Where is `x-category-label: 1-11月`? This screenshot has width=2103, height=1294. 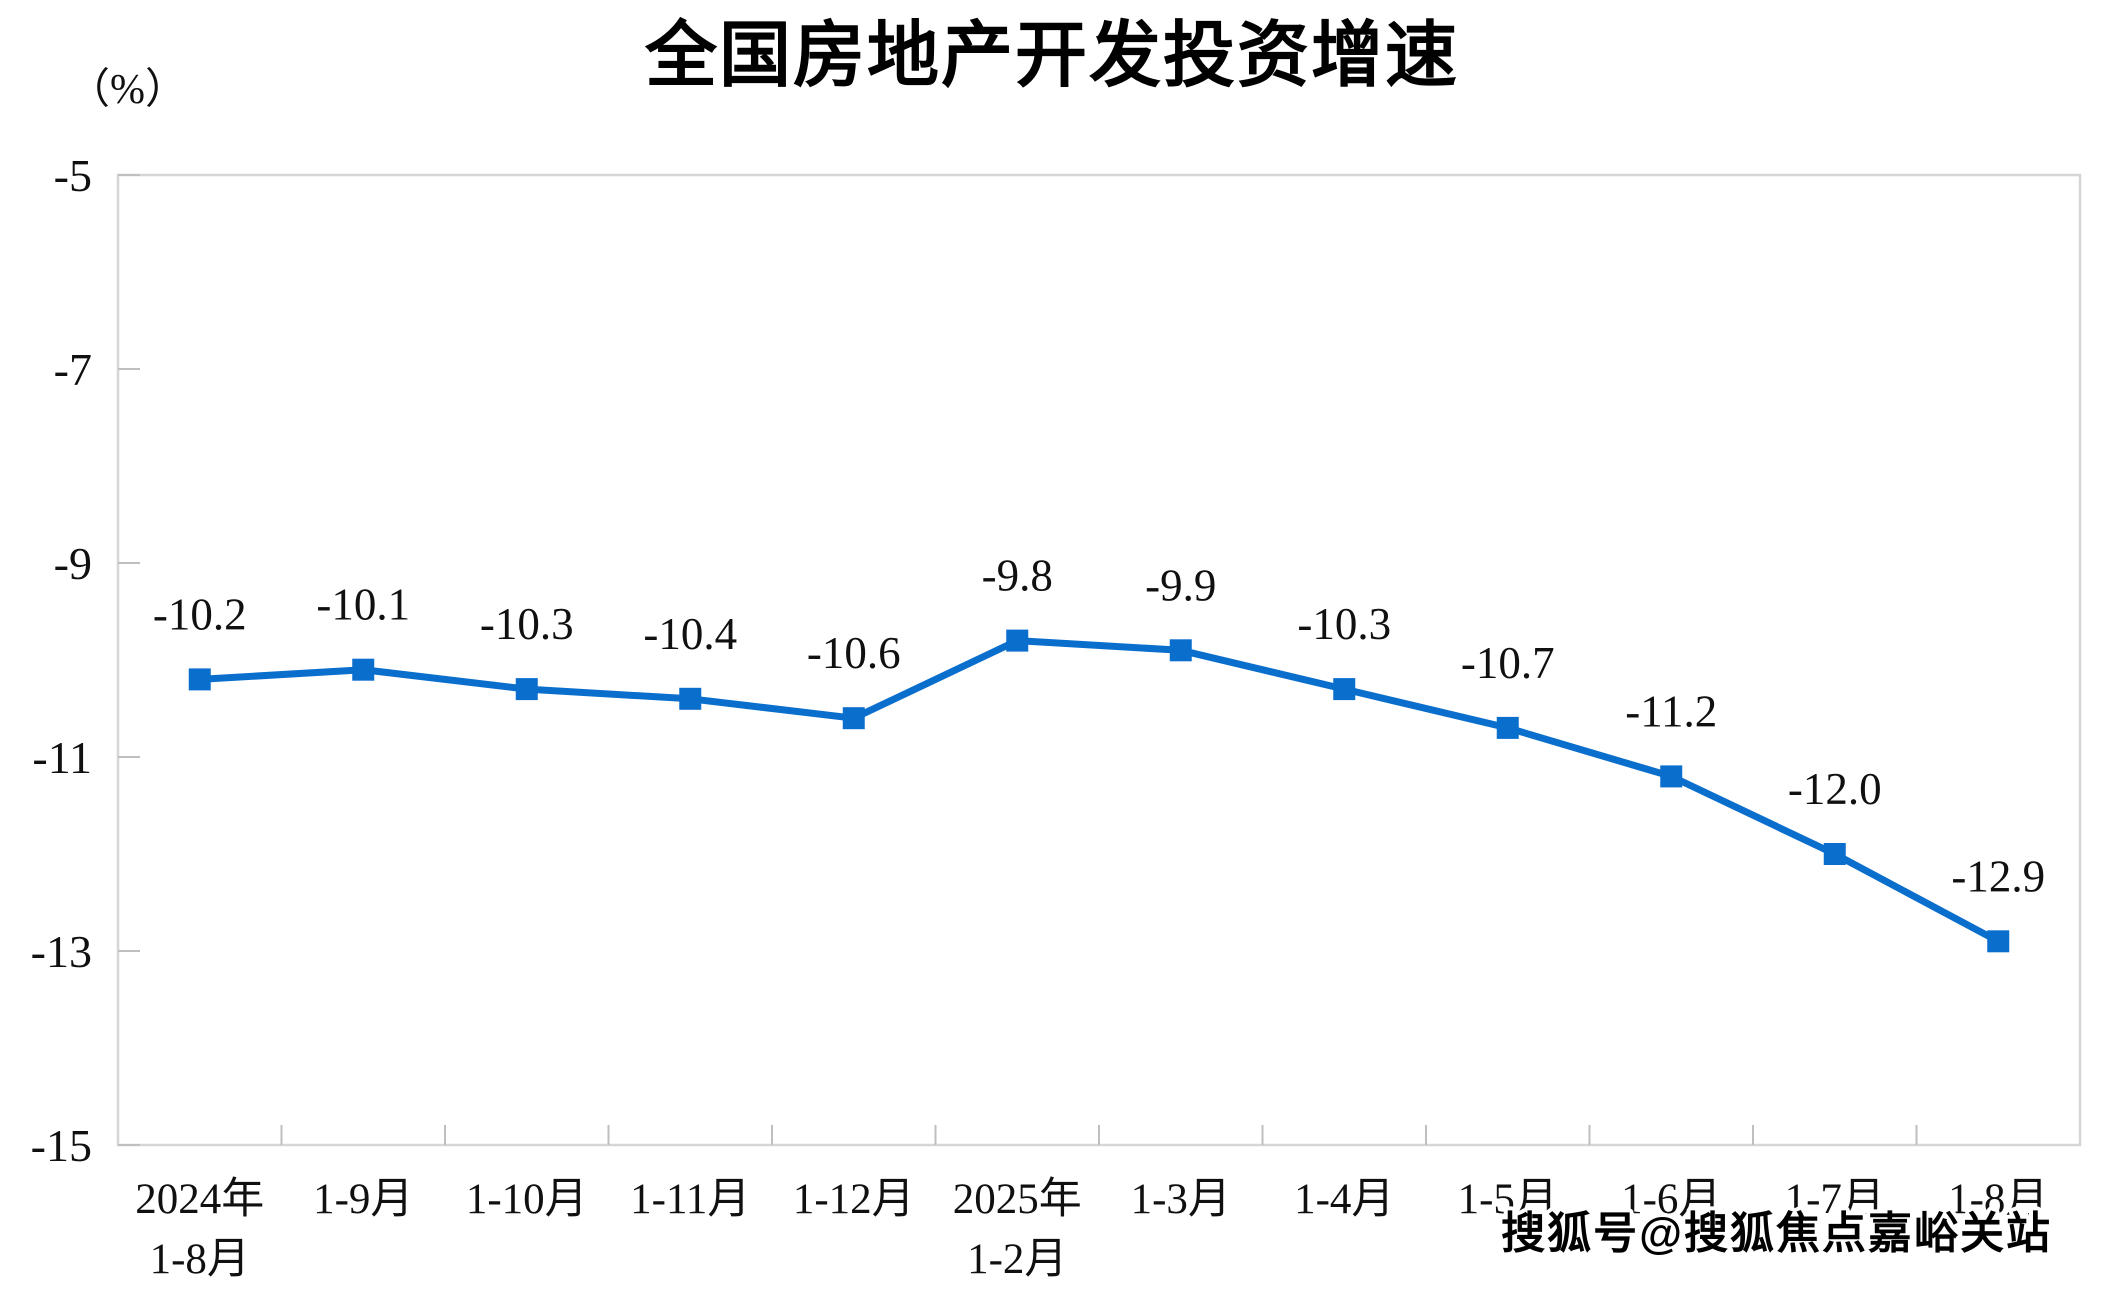
x-category-label: 1-11月 is located at coordinates (690, 1199).